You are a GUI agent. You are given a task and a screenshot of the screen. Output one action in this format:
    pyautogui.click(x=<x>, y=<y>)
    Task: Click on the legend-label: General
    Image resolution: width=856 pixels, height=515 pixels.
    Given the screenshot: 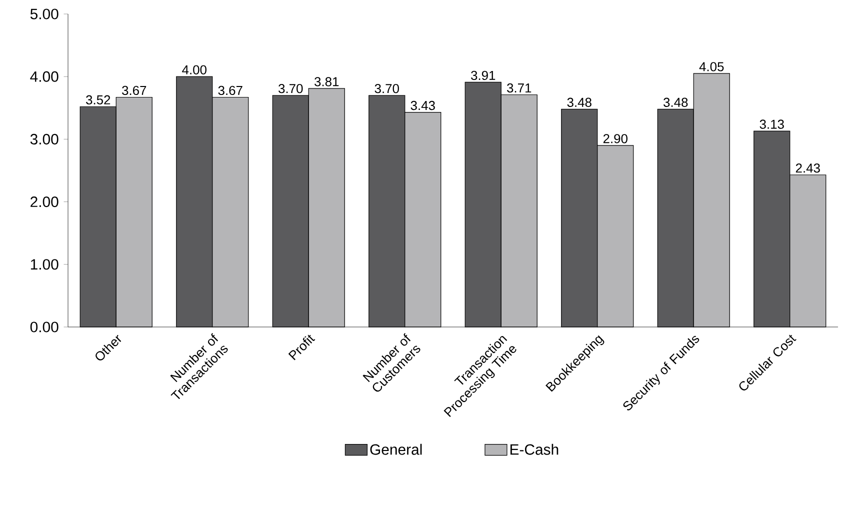 What is the action you would take?
    pyautogui.click(x=396, y=449)
    